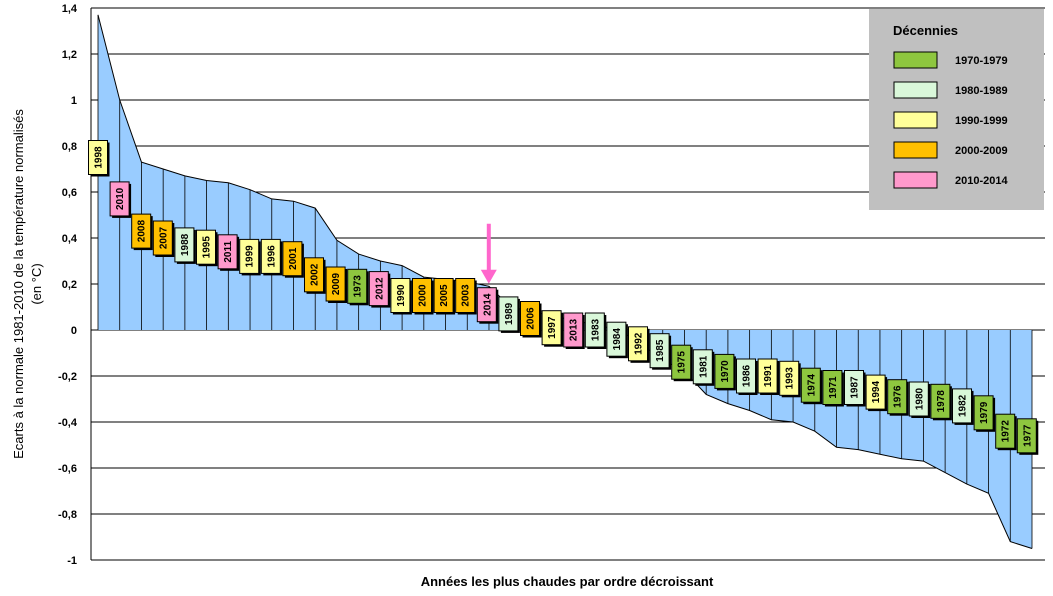 This screenshot has height=596, width=1053. I want to click on year-label-1993: 1993, so click(790, 379).